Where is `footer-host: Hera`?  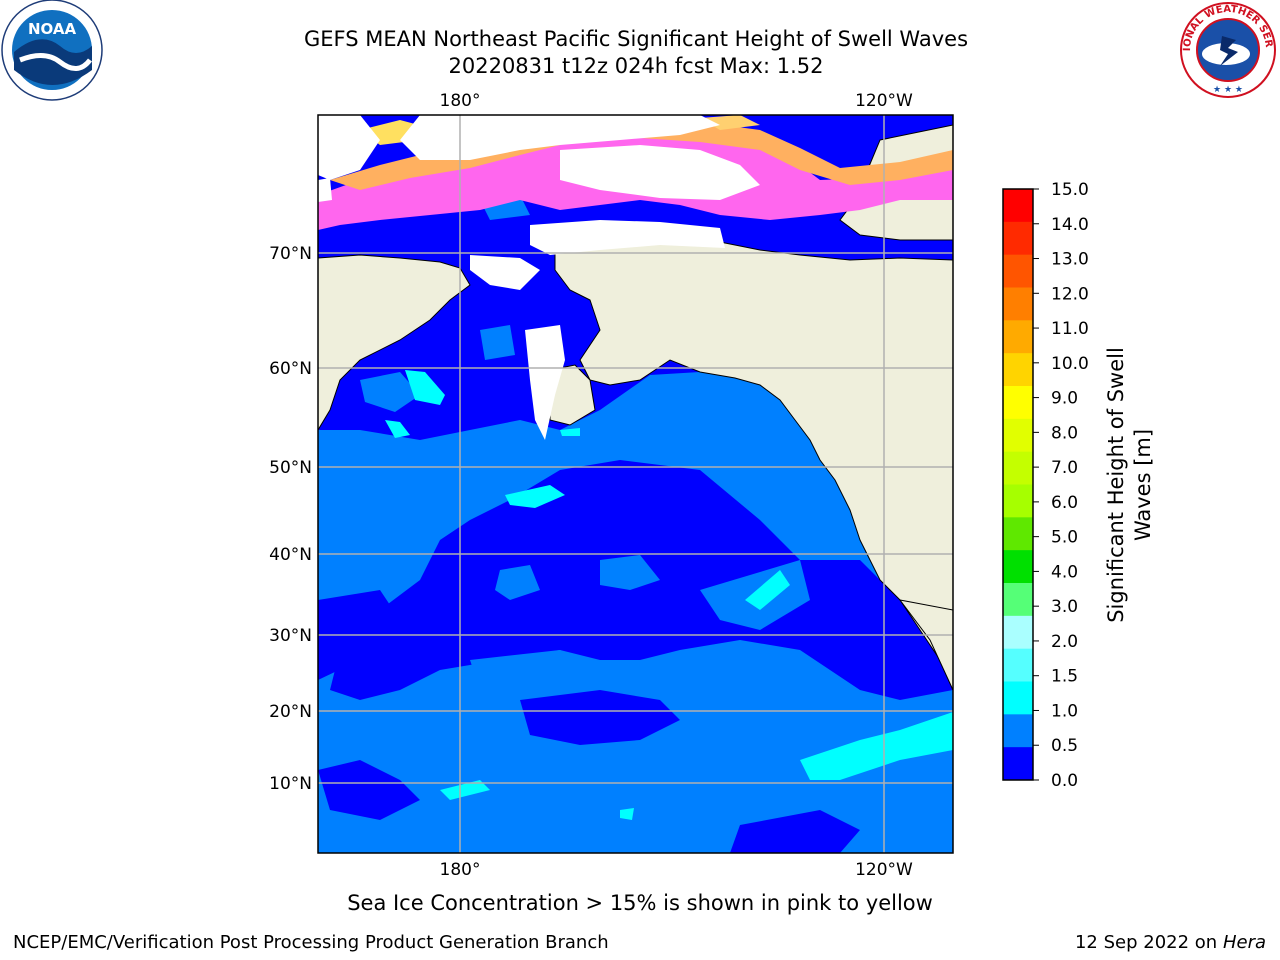
footer-host: Hera is located at coordinates (1244, 942).